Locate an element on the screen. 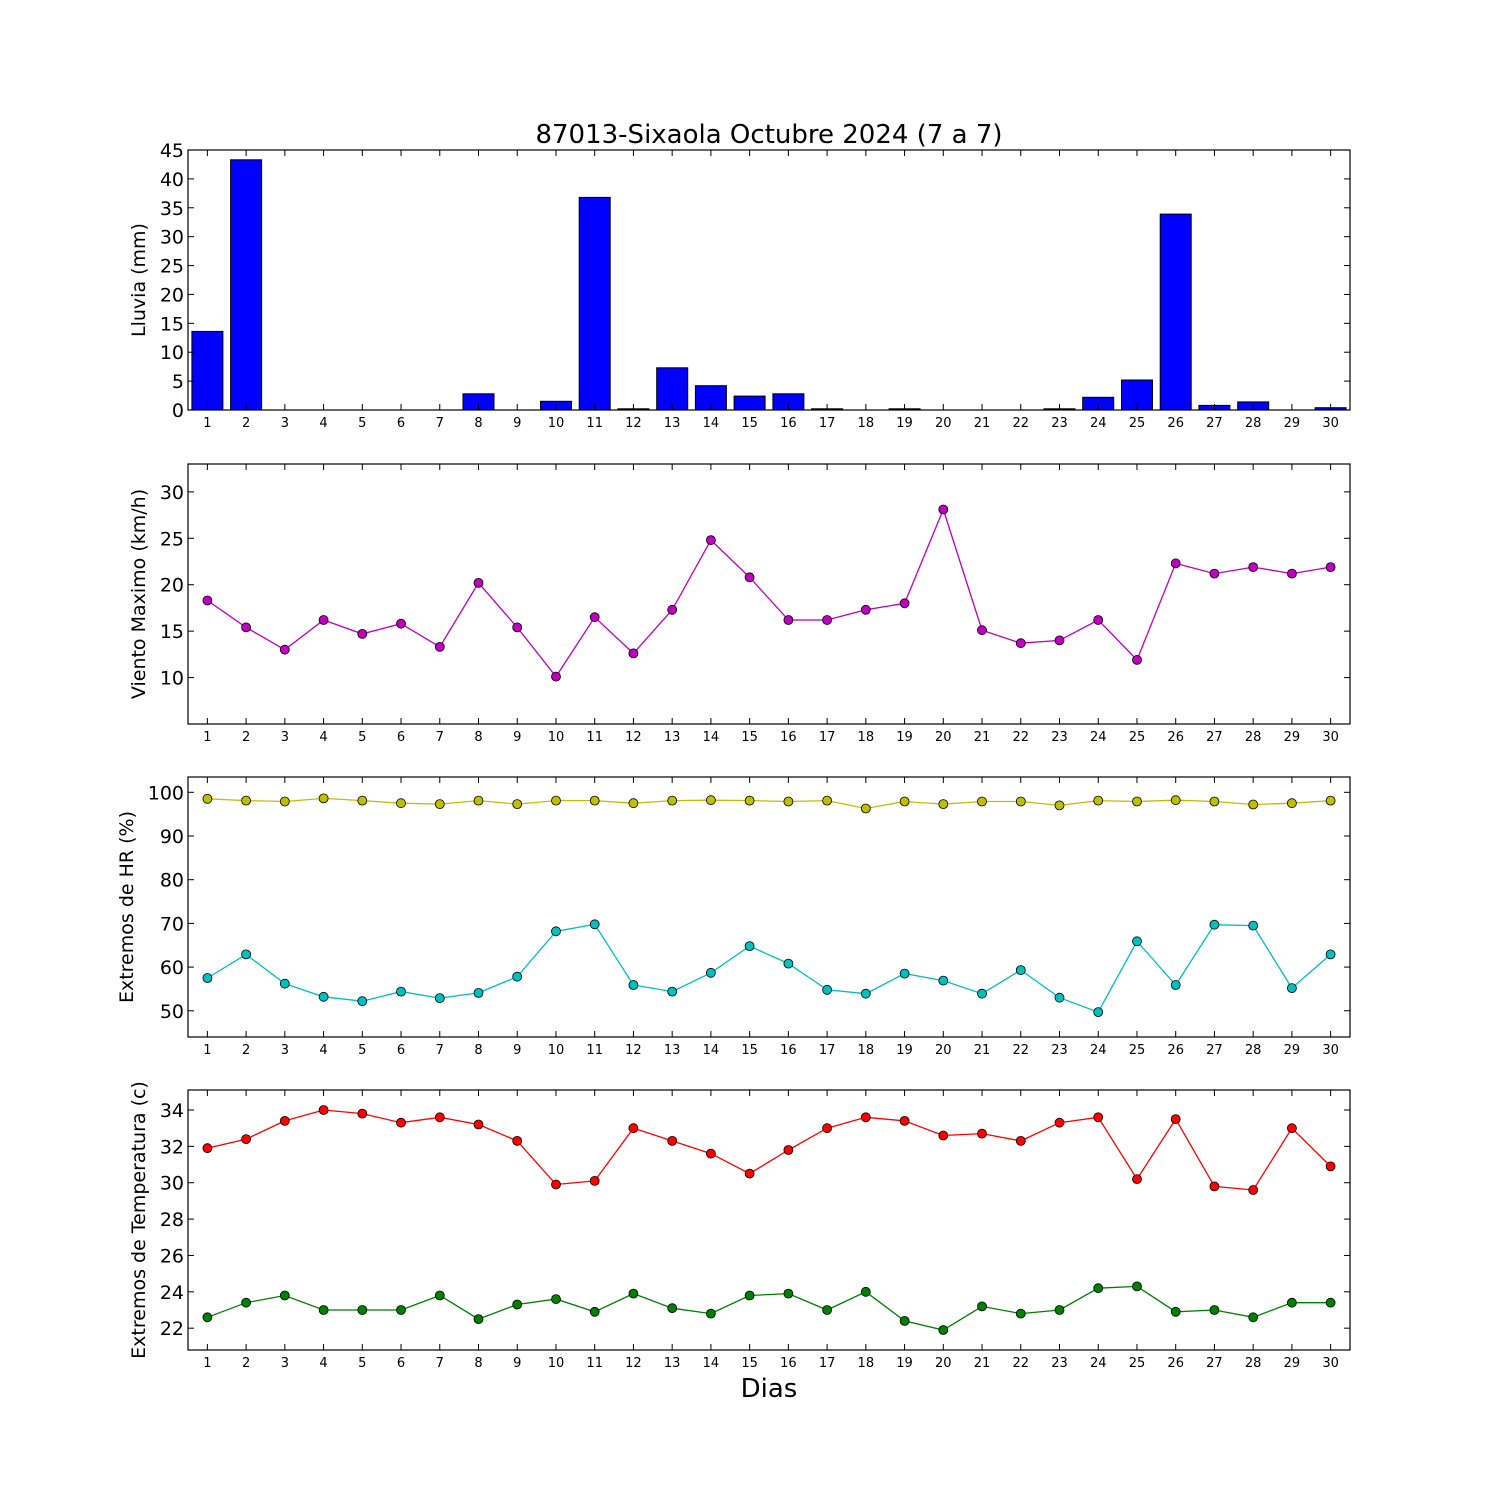 The width and height of the screenshot is (1500, 1500). rain-xtick-label-7: 7 is located at coordinates (440, 423).